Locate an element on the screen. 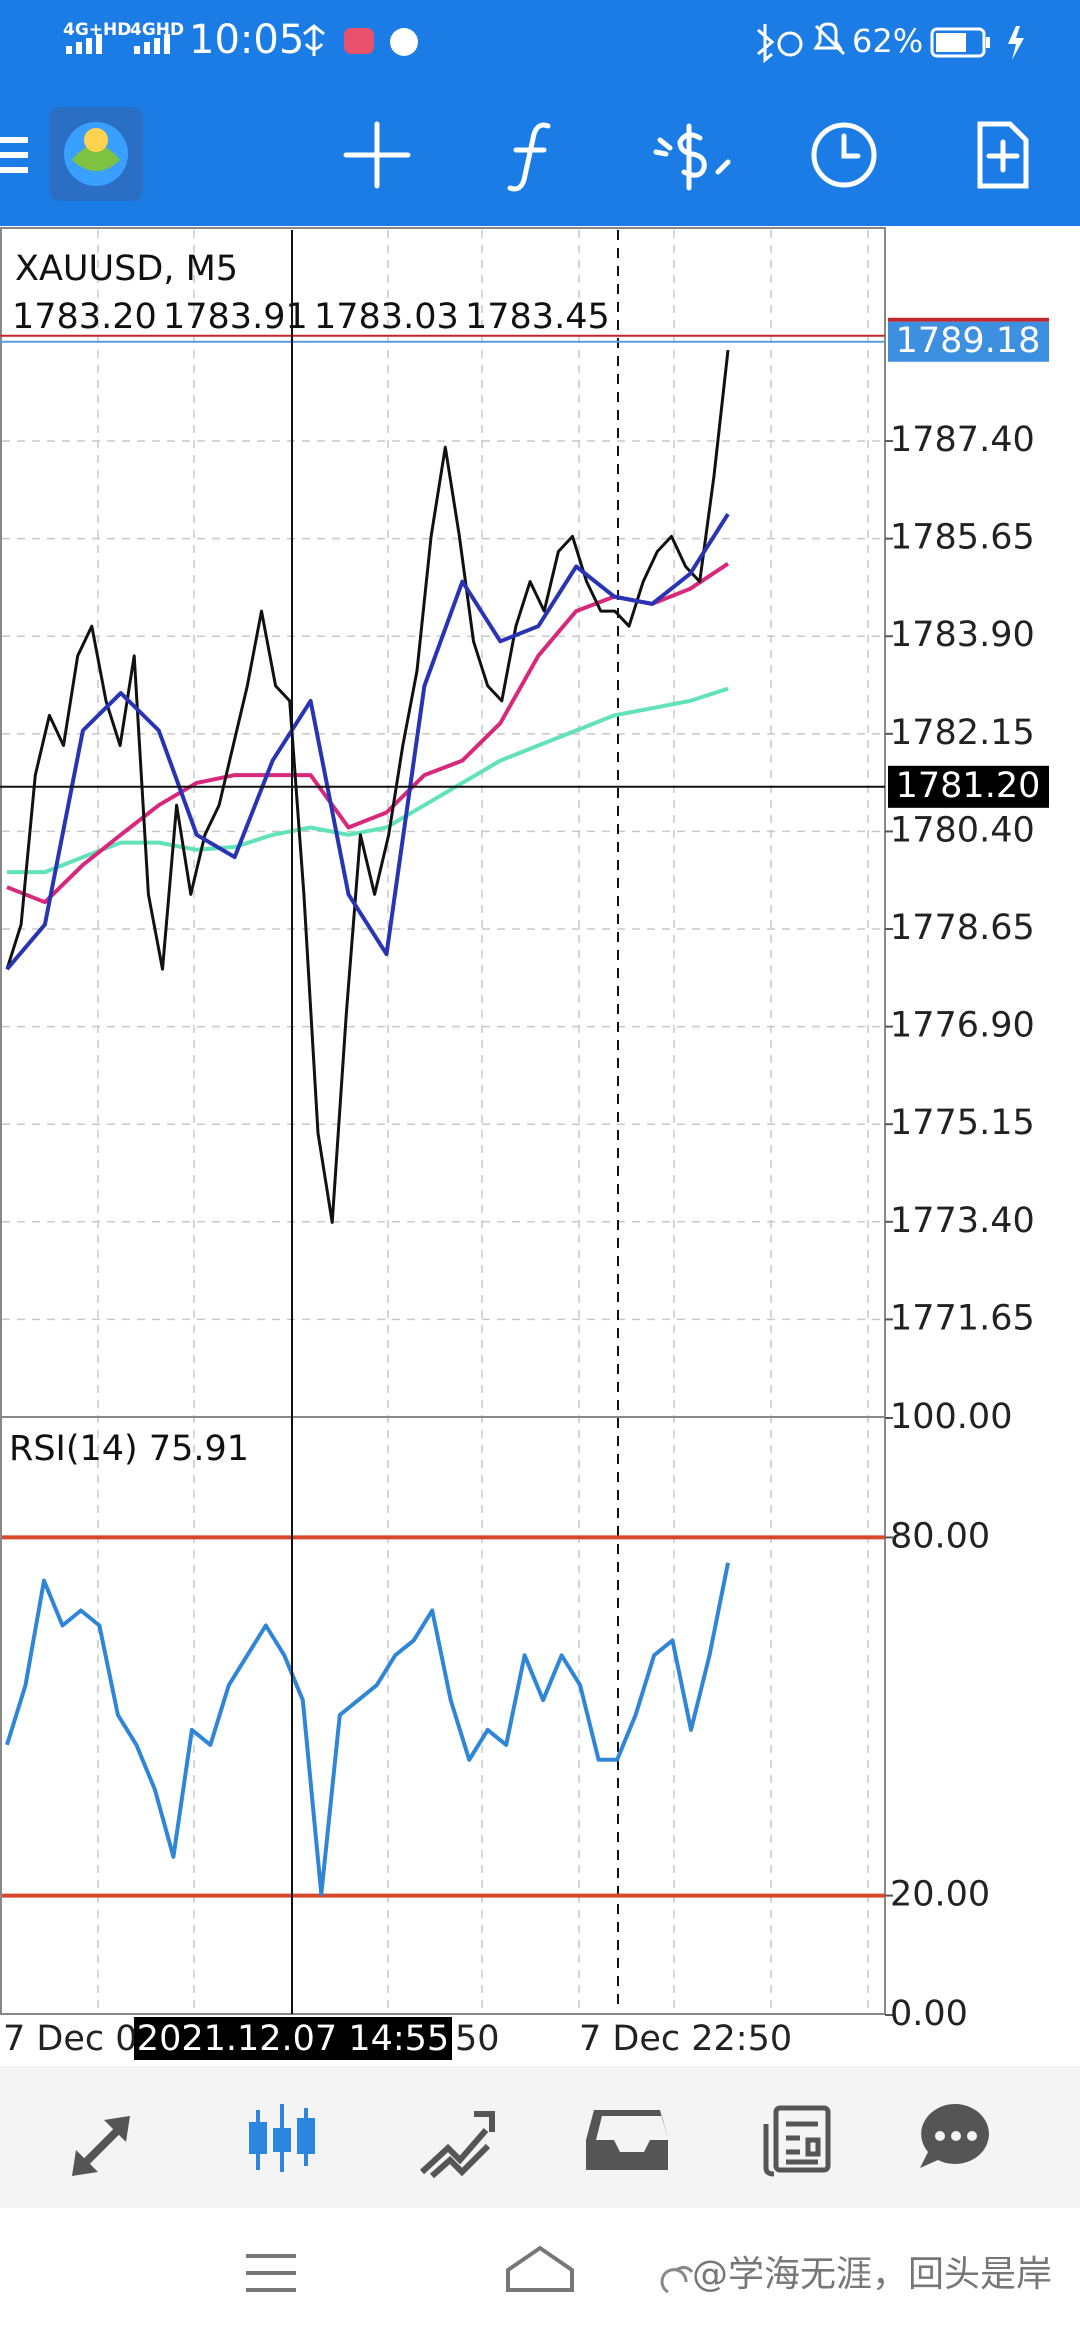 This screenshot has width=1080, height=2340. crosshair-price-label: 1781.20 is located at coordinates (968, 786).